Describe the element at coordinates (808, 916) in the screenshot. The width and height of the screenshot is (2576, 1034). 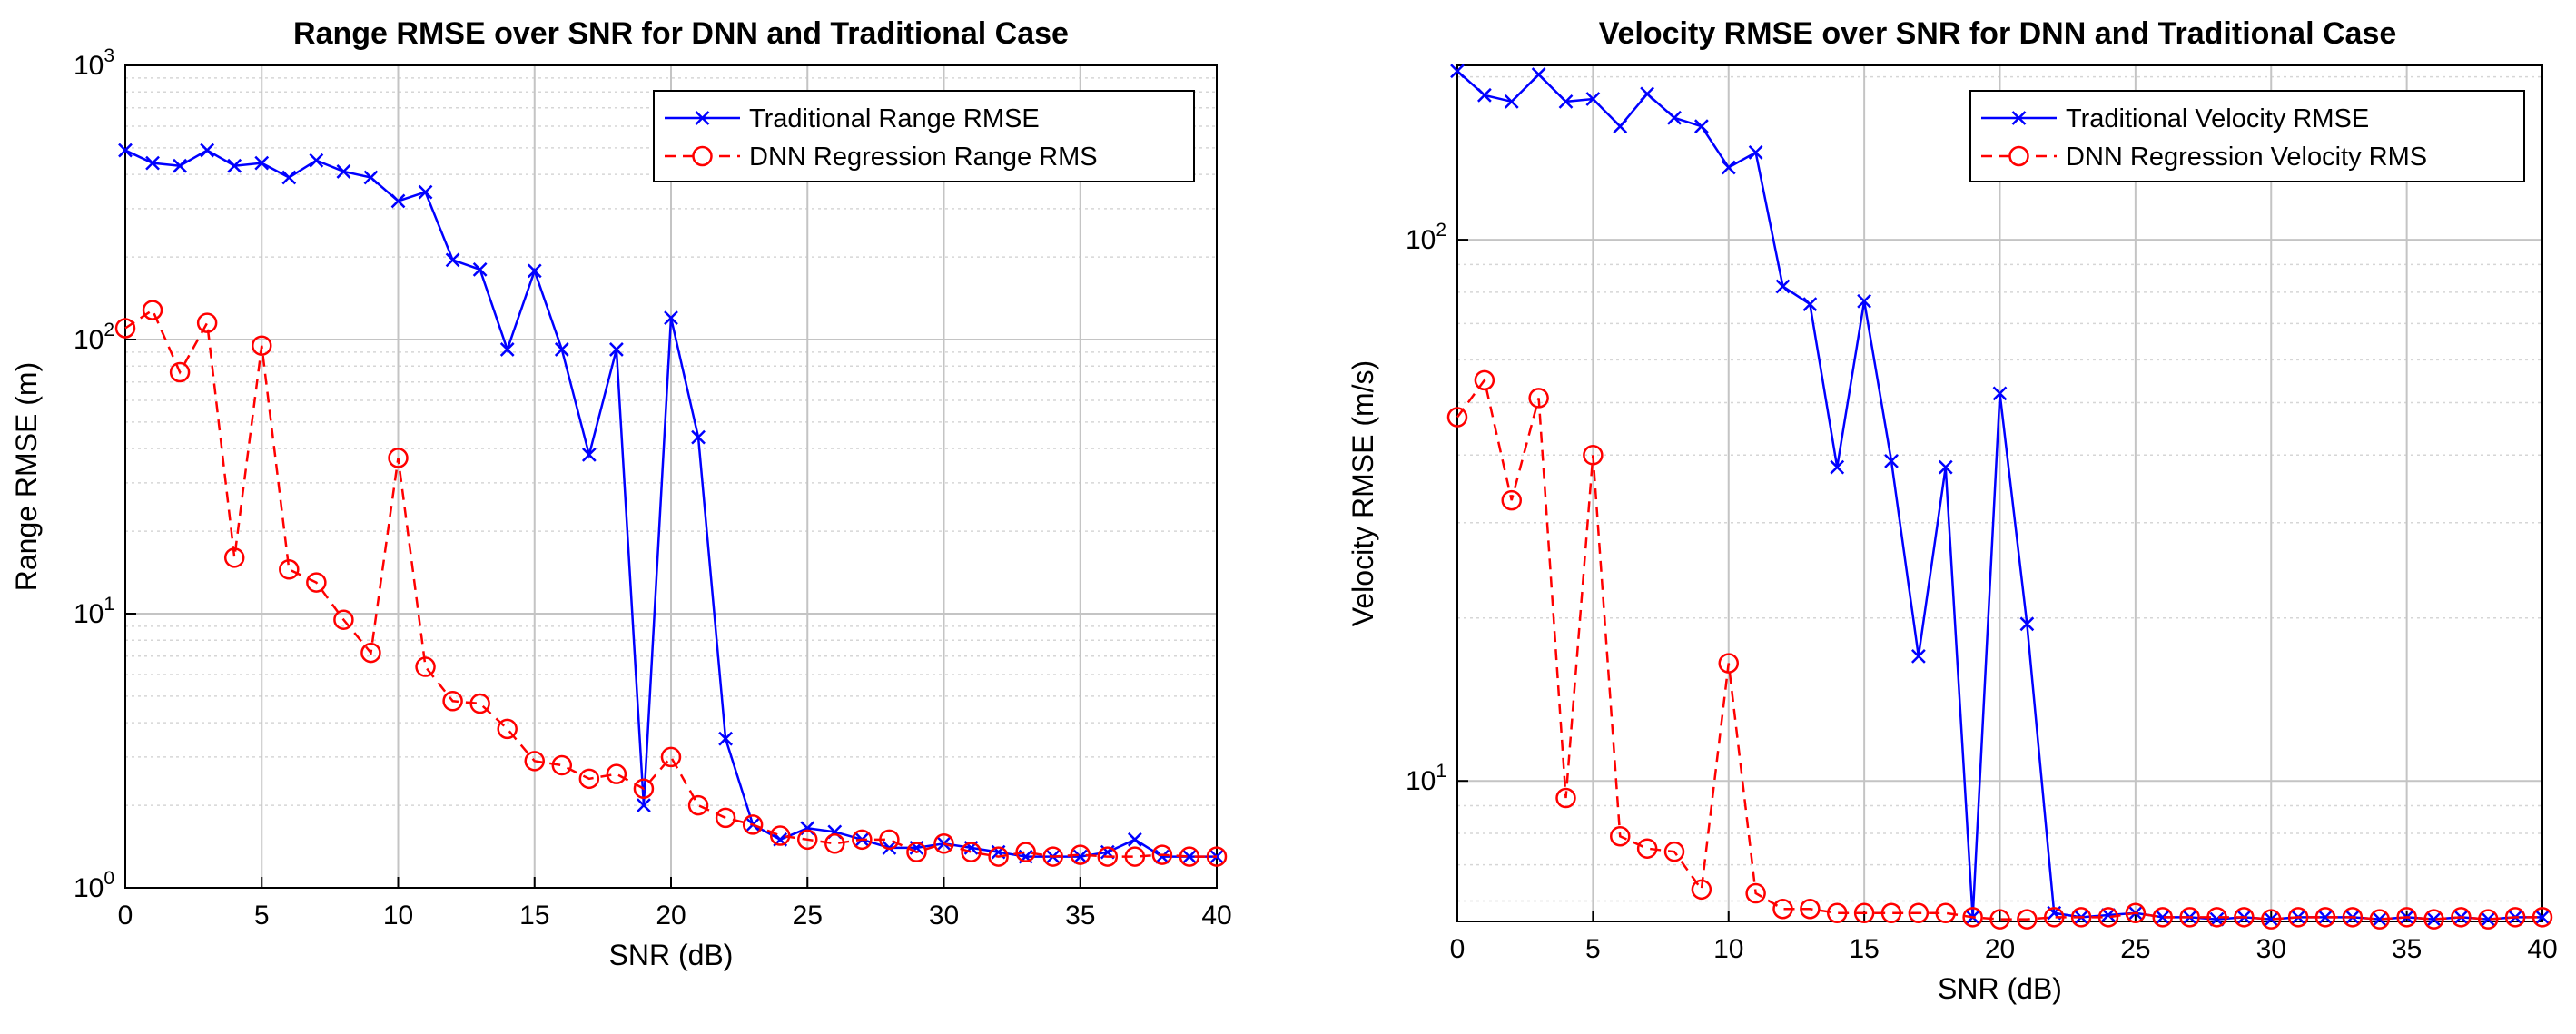
I see `x-tick-label: 25` at that location.